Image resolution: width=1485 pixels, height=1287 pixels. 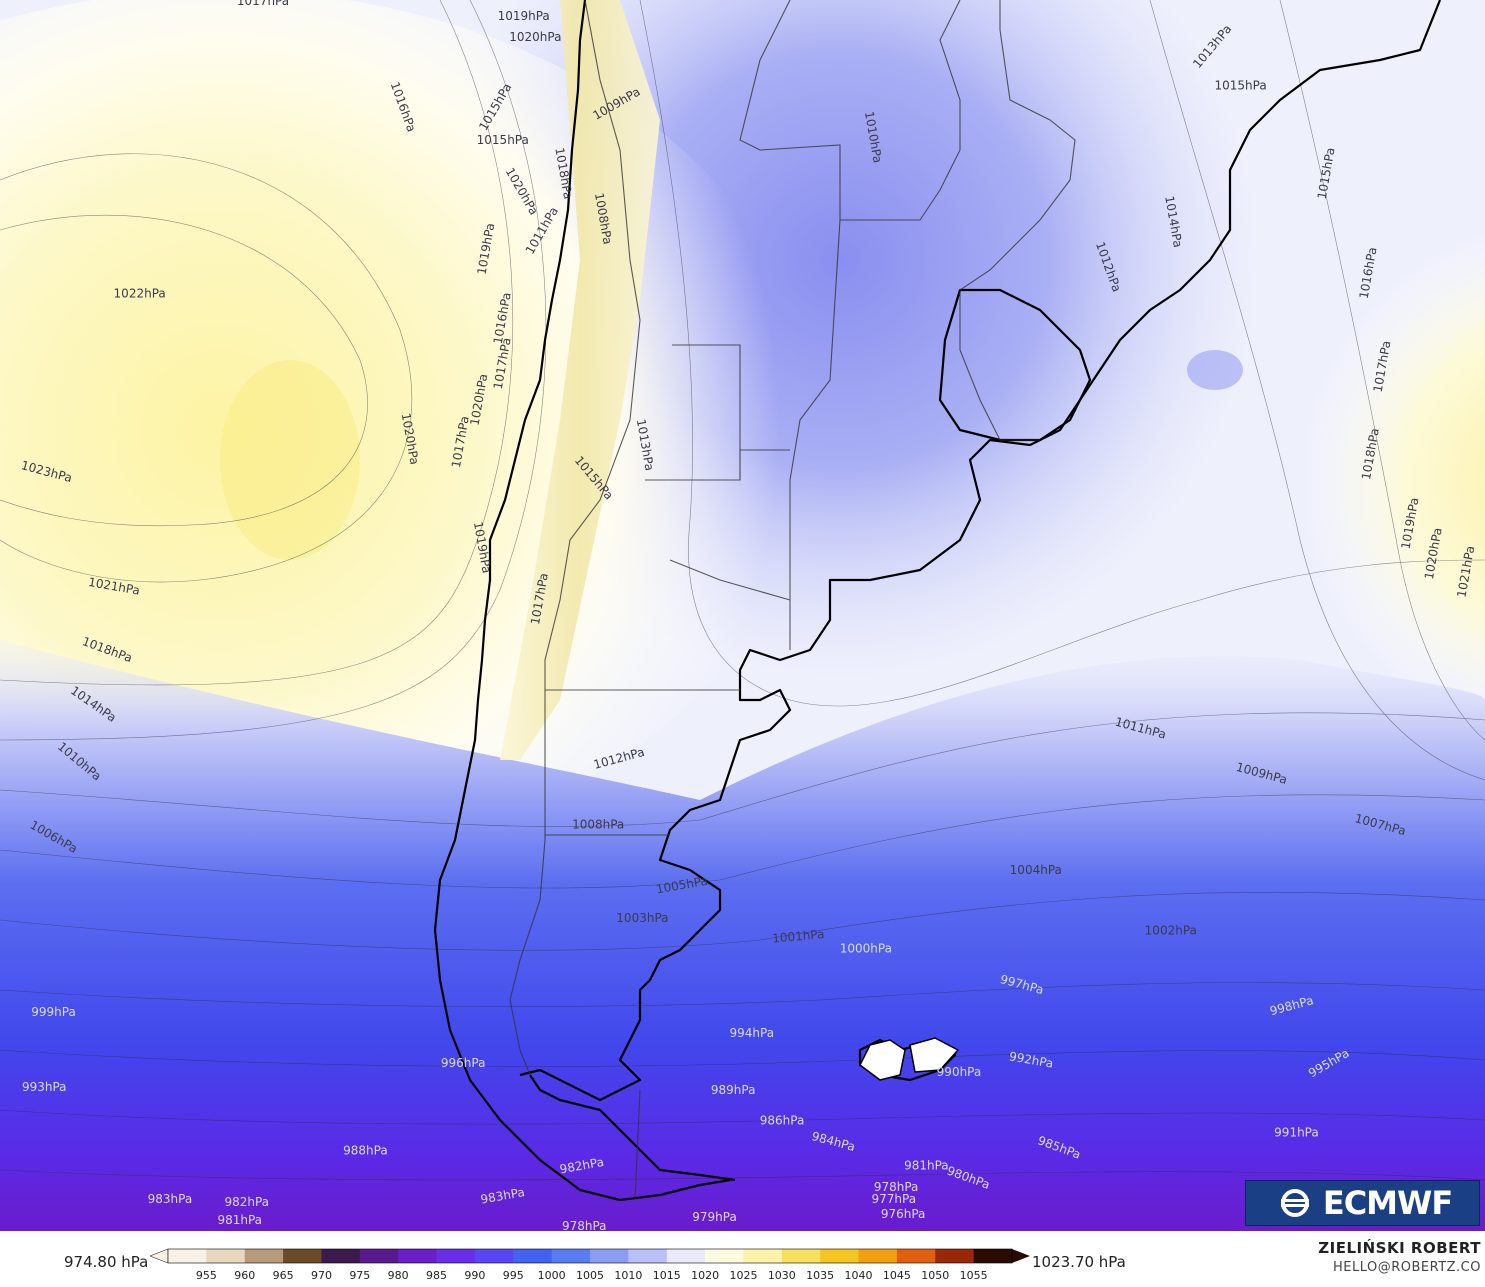 What do you see at coordinates (53, 1012) in the screenshot?
I see `isobar-label: 999hPa` at bounding box center [53, 1012].